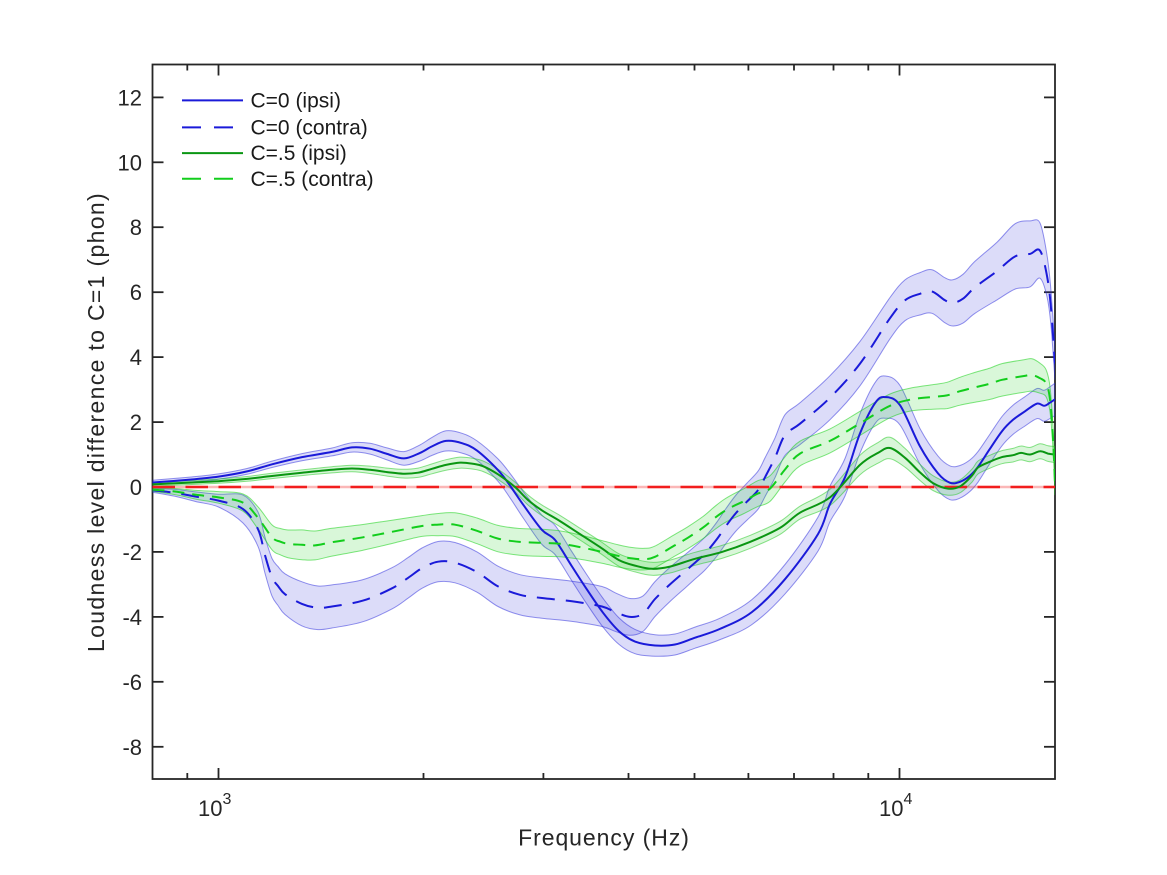 This screenshot has height=875, width=1167. Describe the element at coordinates (312, 179) in the screenshot. I see `svg-text: C=.5 (contra)` at that location.